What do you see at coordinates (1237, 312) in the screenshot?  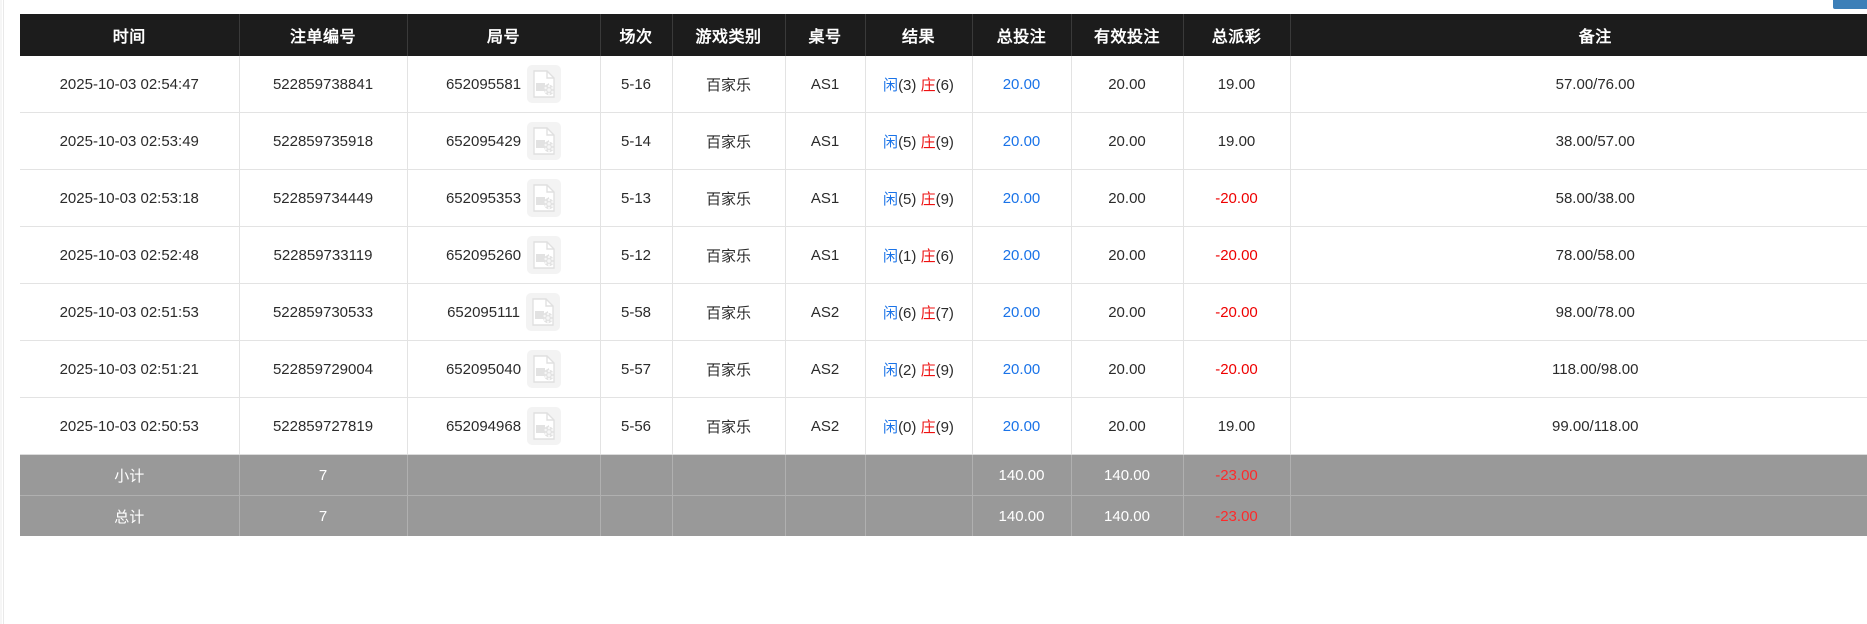 I see `cell-payout: -20.00` at bounding box center [1237, 312].